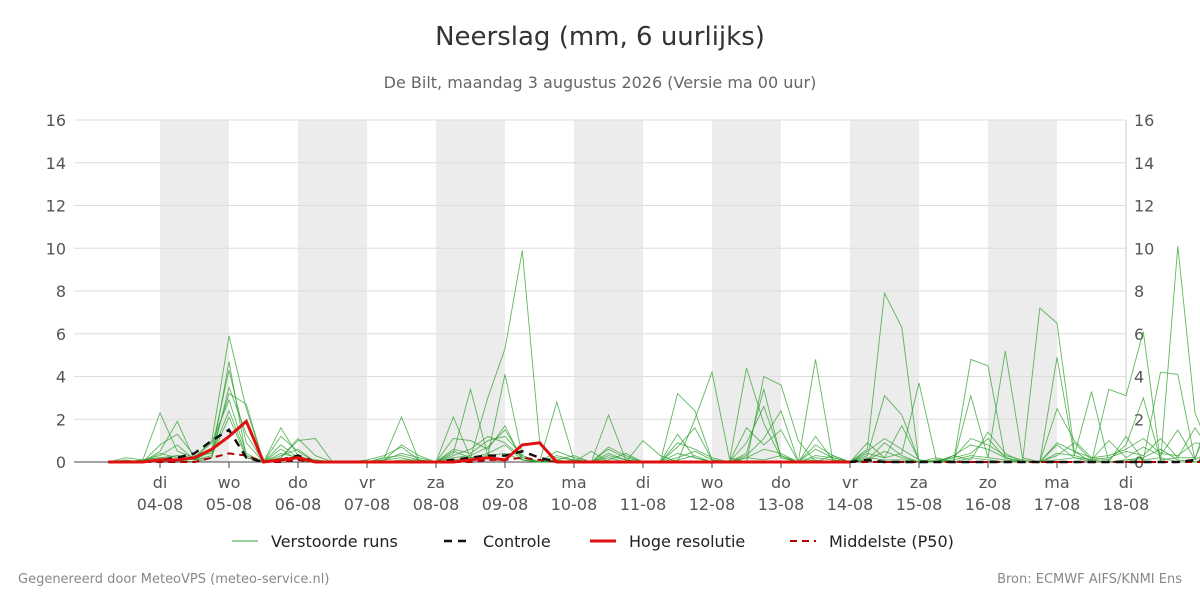 The width and height of the screenshot is (1200, 600). Describe the element at coordinates (56, 248) in the screenshot. I see `y-tick-left-10: 10` at that location.